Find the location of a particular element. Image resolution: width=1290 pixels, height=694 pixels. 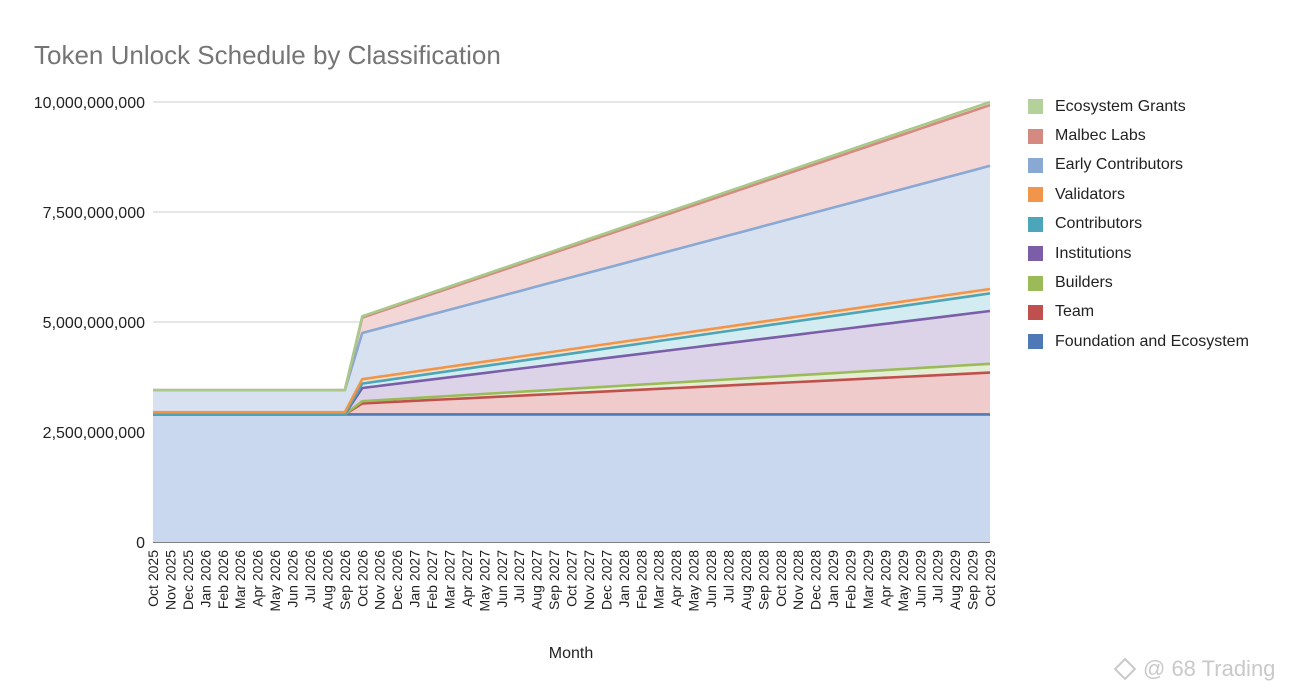

x-tick-label: Jul 2027 is located at coordinates (519, 576).